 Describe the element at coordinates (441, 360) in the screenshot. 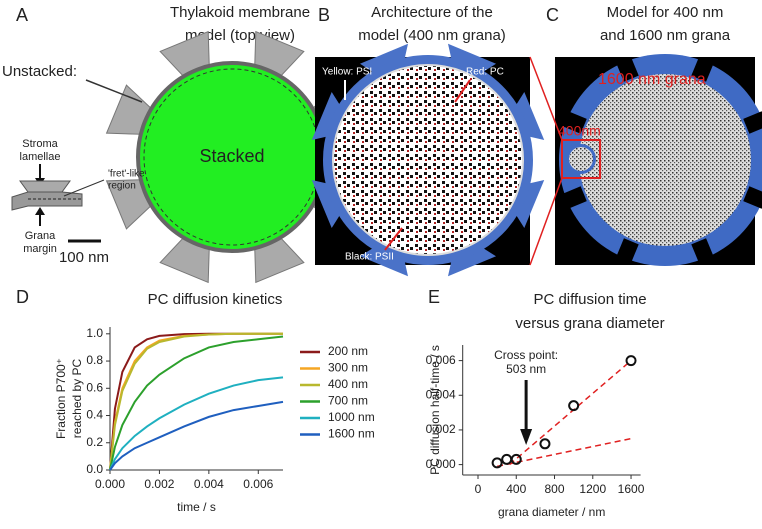

I see `y-tick-label: 0.006` at that location.